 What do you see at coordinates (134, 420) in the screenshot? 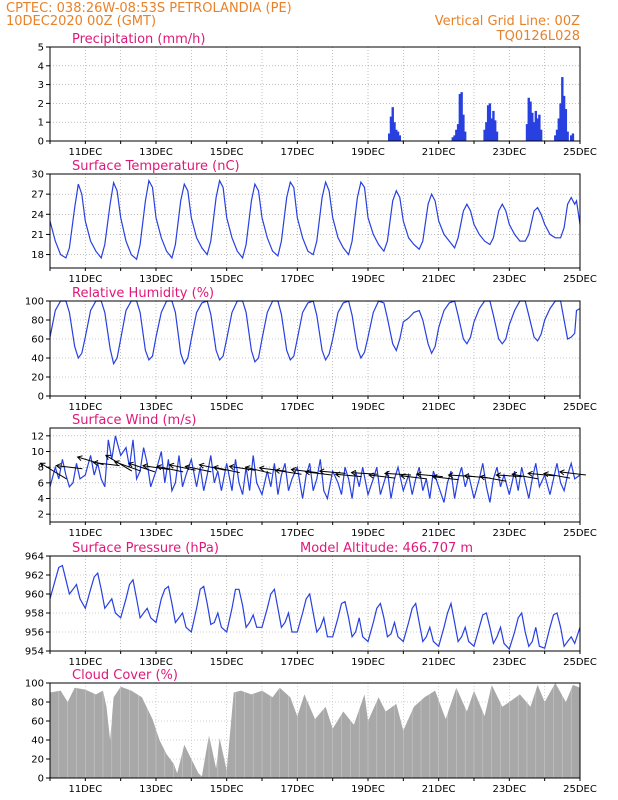
I see `panel-title: Surface Wind (m/s)` at bounding box center [134, 420].